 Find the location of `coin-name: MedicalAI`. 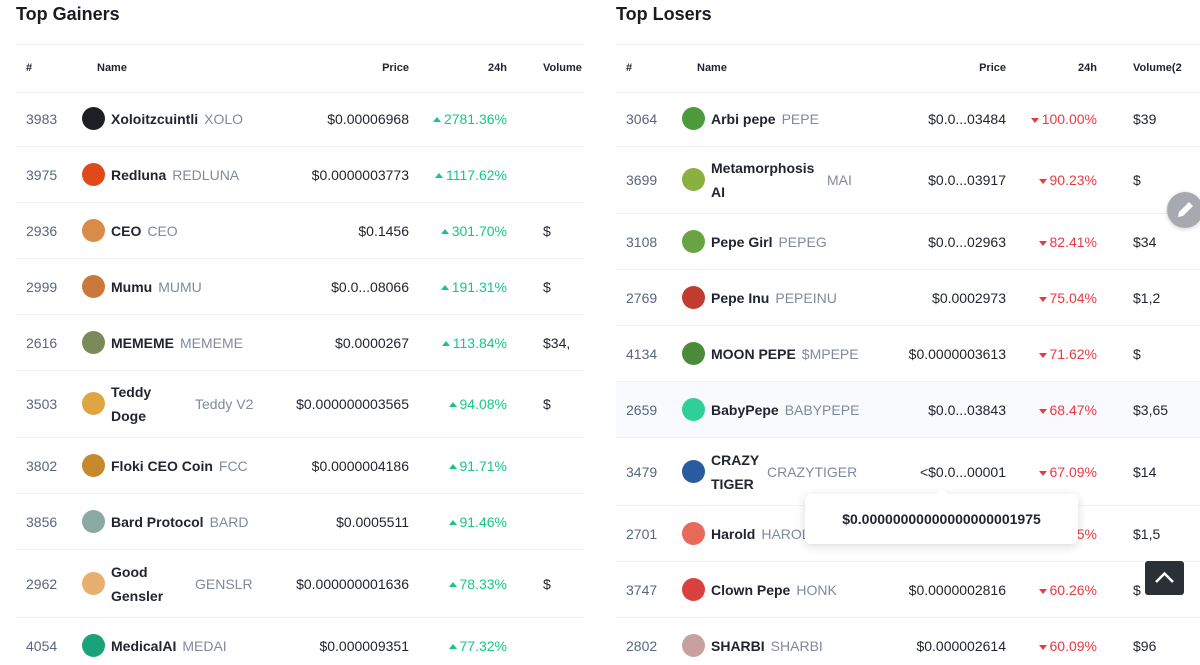

coin-name: MedicalAI is located at coordinates (144, 645).